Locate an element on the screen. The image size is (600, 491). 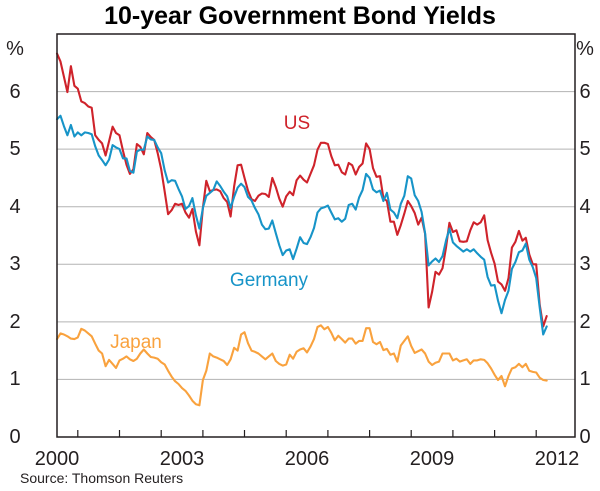
x-axis-label-2000: 2000 is located at coordinates (57, 459).